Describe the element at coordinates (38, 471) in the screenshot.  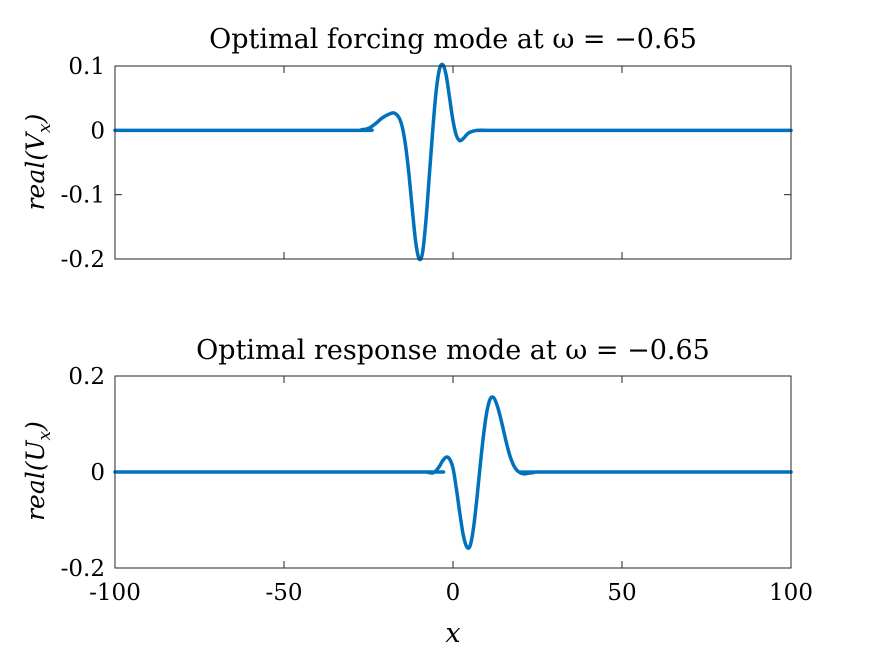
I see `response-ylabel: real(Ux)` at that location.